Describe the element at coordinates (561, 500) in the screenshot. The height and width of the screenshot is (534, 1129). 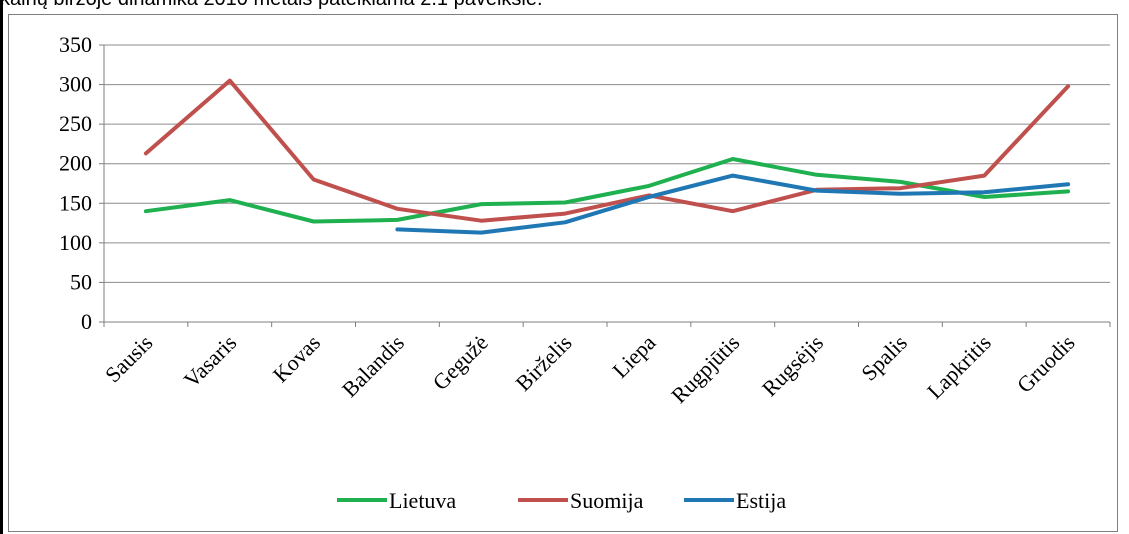
I see `legend: Lietuva Suomija Estija` at that location.